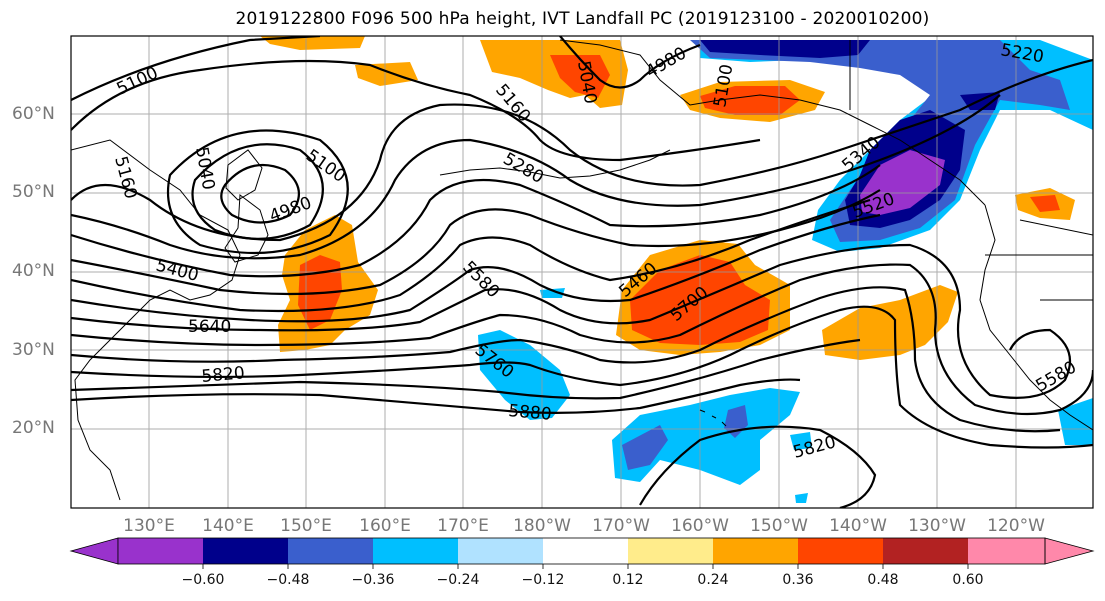 Image resolution: width=1105 pixels, height=601 pixels. I want to click on lon-label: 140°W, so click(858, 526).